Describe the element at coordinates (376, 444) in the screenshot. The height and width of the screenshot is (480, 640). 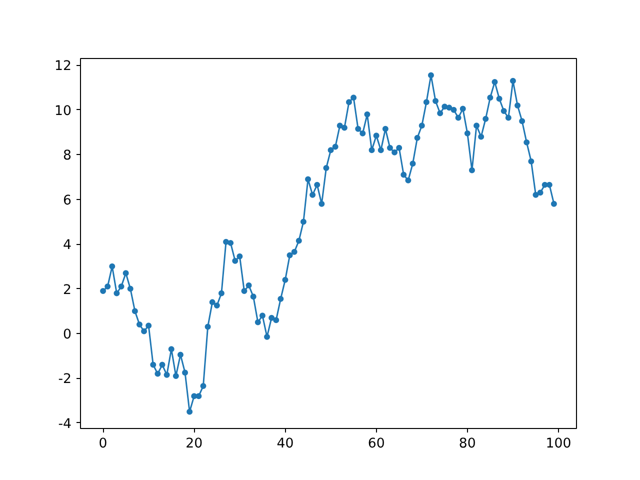
I see `x-tick-label: 60` at that location.